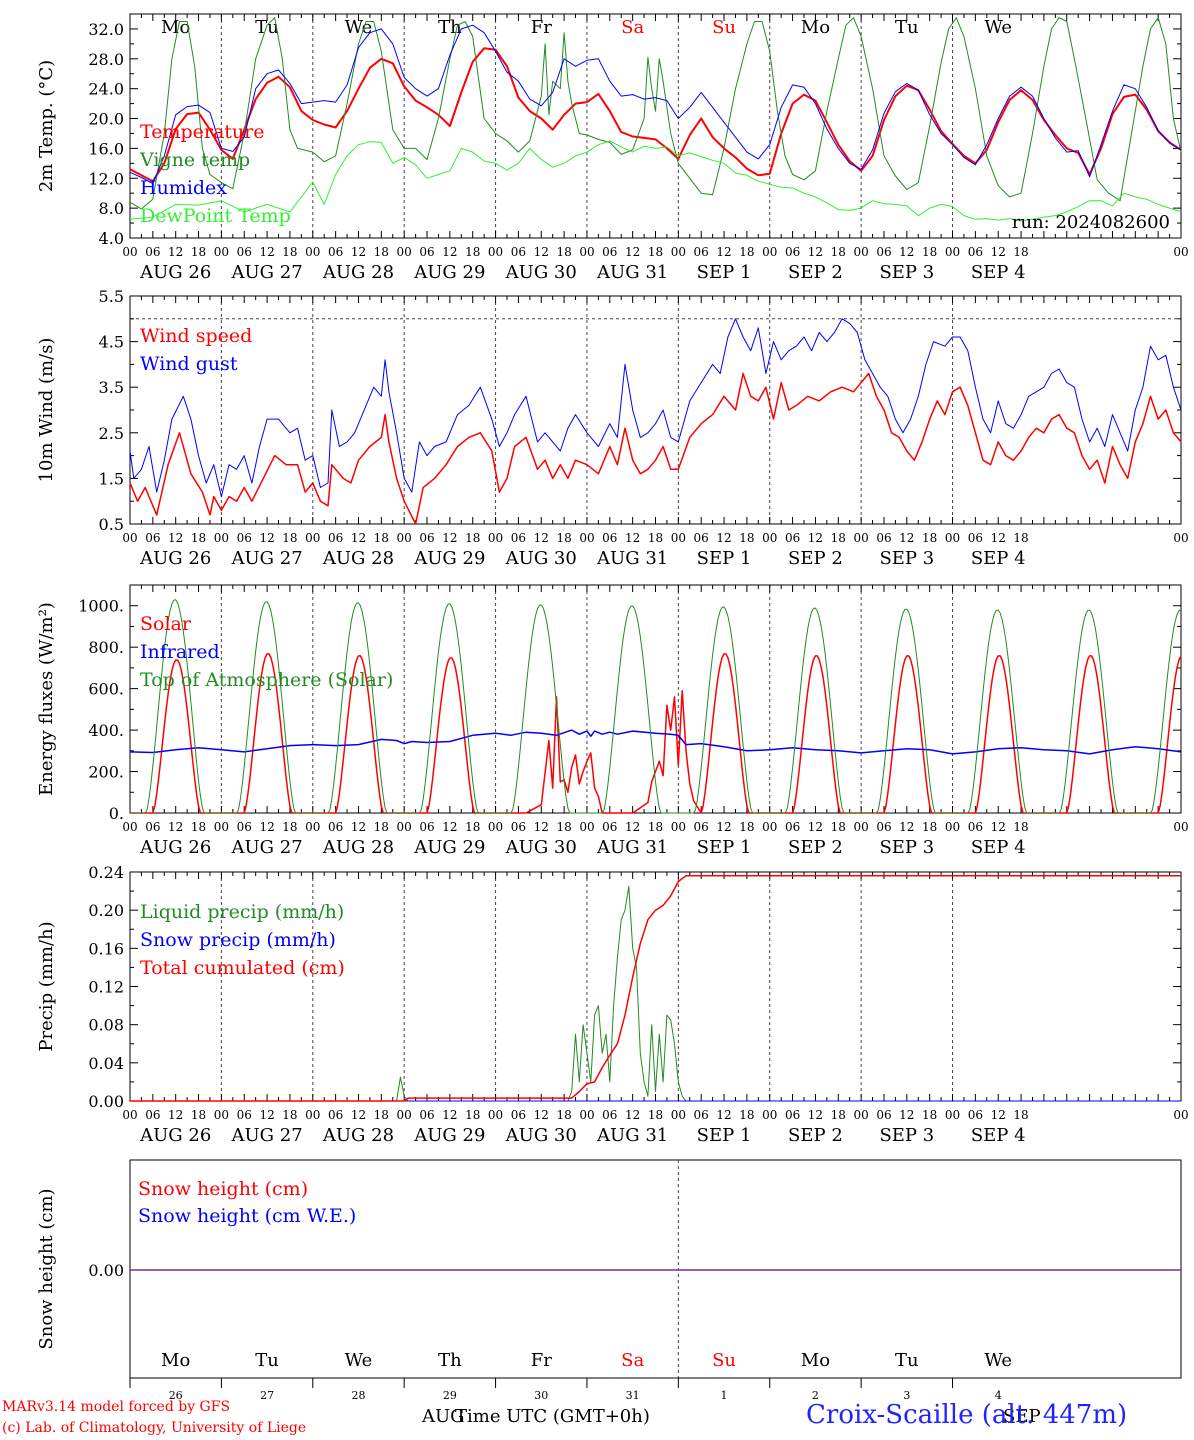  What do you see at coordinates (443, 1416) in the screenshot?
I see `month-left-label: AUG` at bounding box center [443, 1416].